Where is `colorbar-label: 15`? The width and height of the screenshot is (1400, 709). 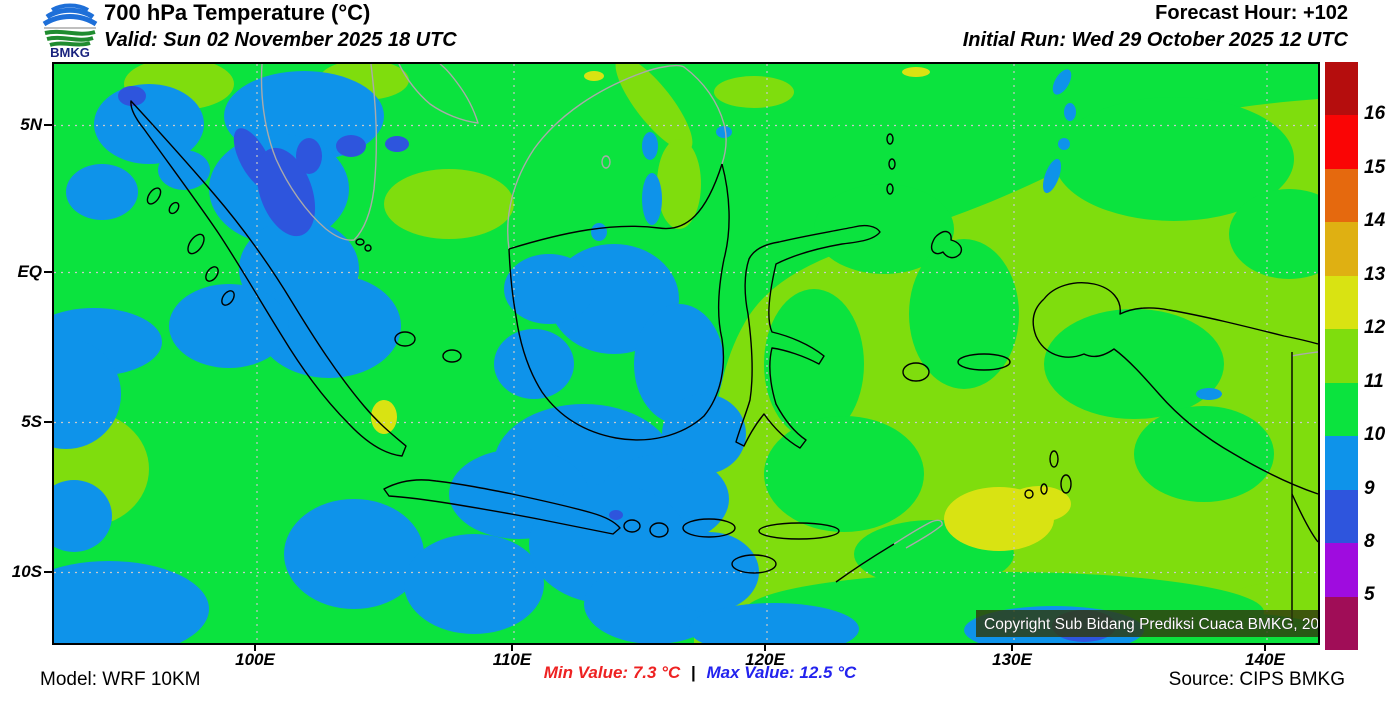
colorbar-label: 15 is located at coordinates (1375, 167).